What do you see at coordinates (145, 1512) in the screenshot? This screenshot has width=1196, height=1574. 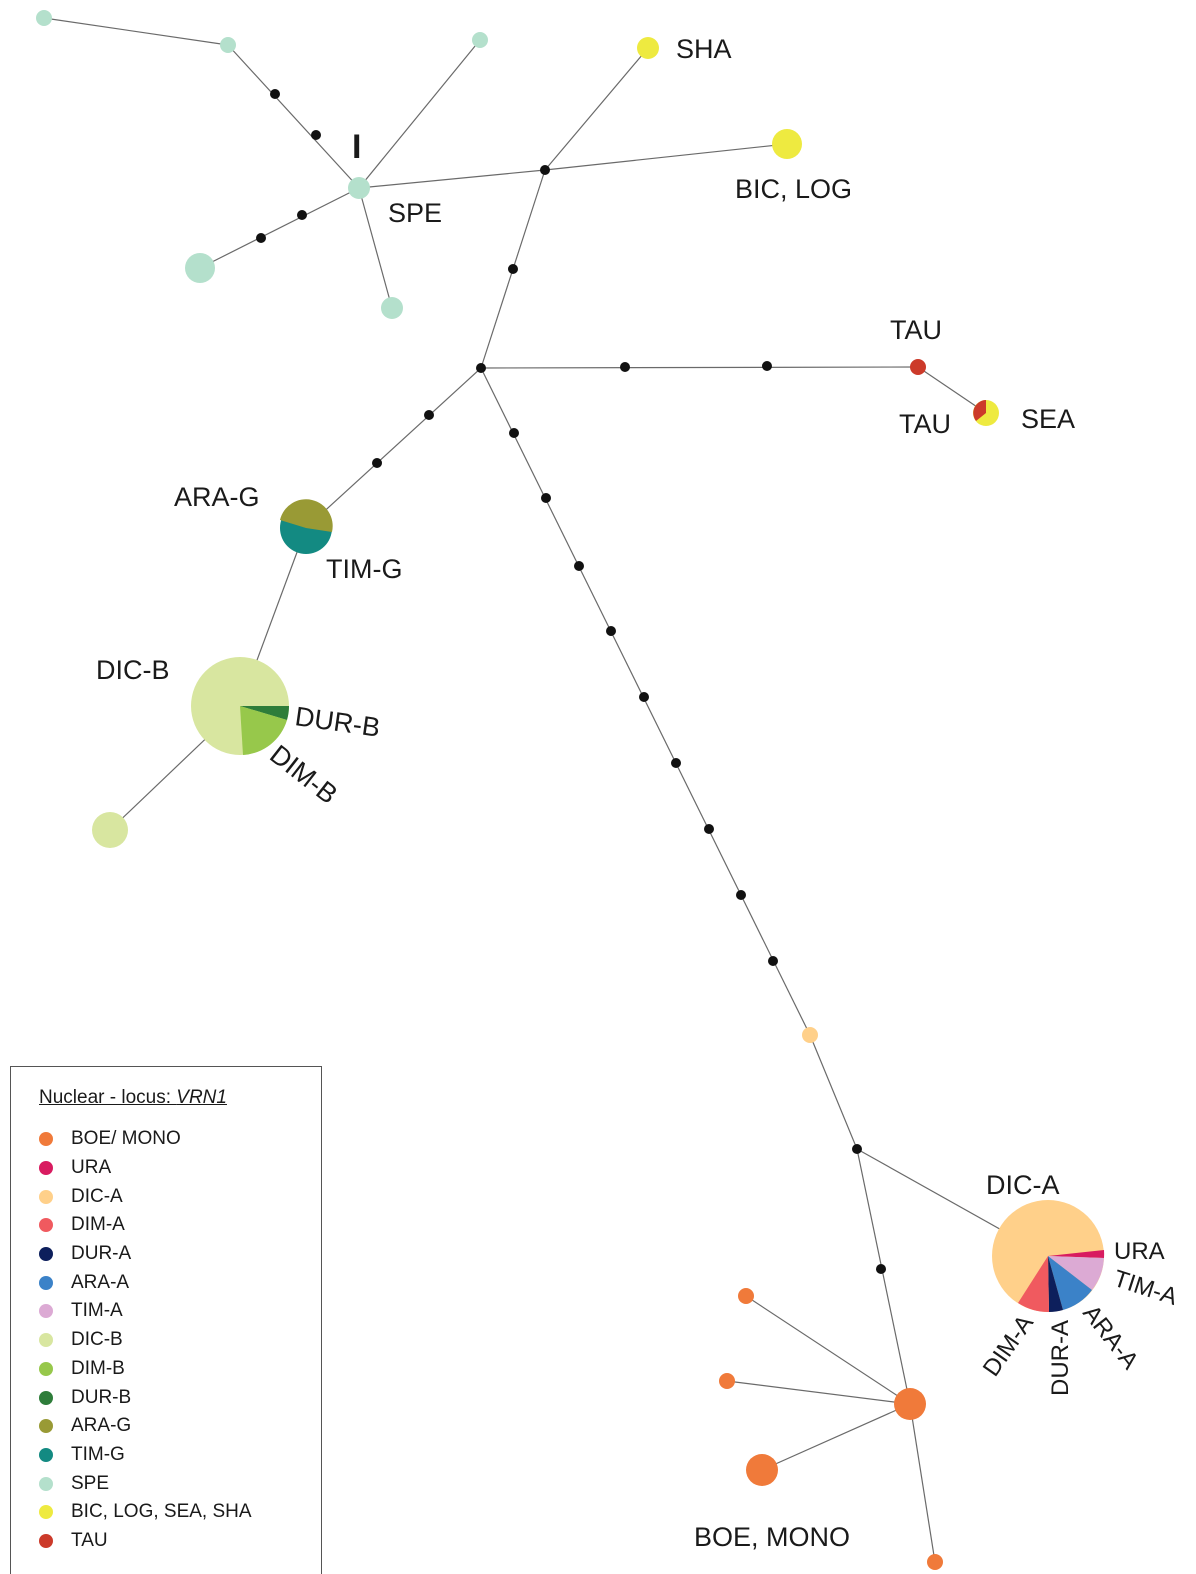 I see `legend-item: BIC, LOG, SEA, SHA` at bounding box center [145, 1512].